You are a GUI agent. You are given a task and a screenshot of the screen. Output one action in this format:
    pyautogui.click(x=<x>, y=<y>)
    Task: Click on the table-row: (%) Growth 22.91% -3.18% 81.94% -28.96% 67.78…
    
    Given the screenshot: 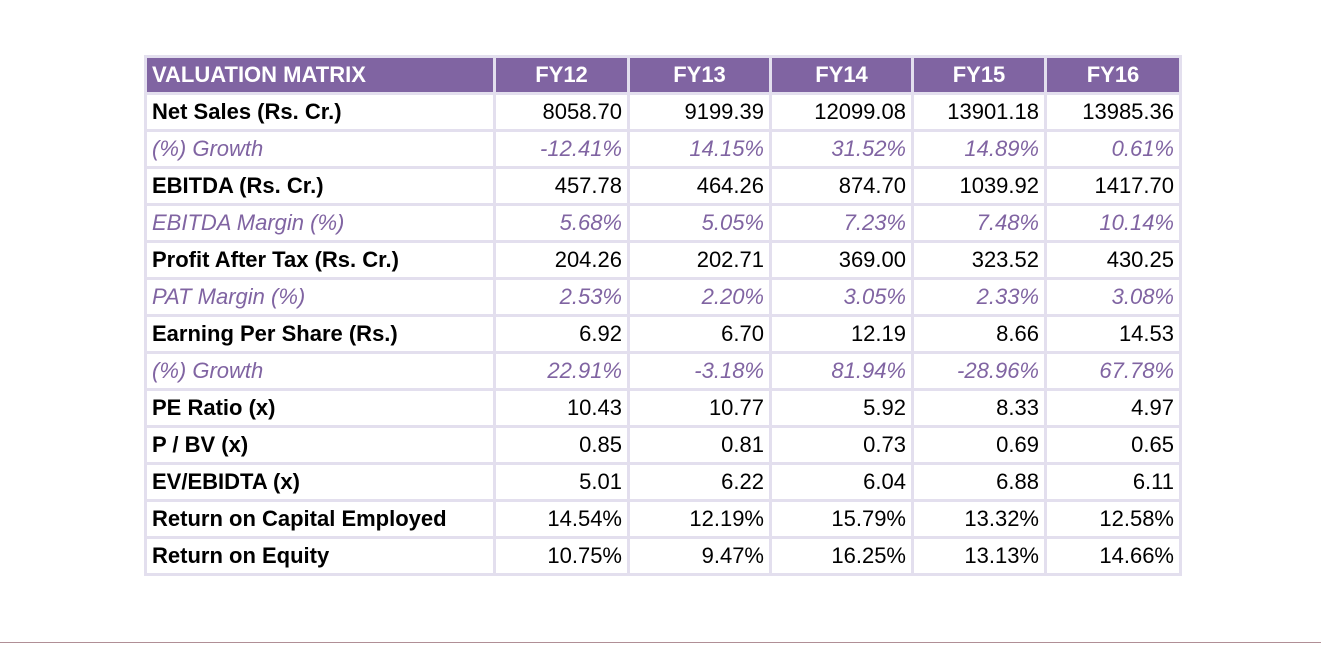 What is the action you would take?
    pyautogui.click(x=663, y=371)
    